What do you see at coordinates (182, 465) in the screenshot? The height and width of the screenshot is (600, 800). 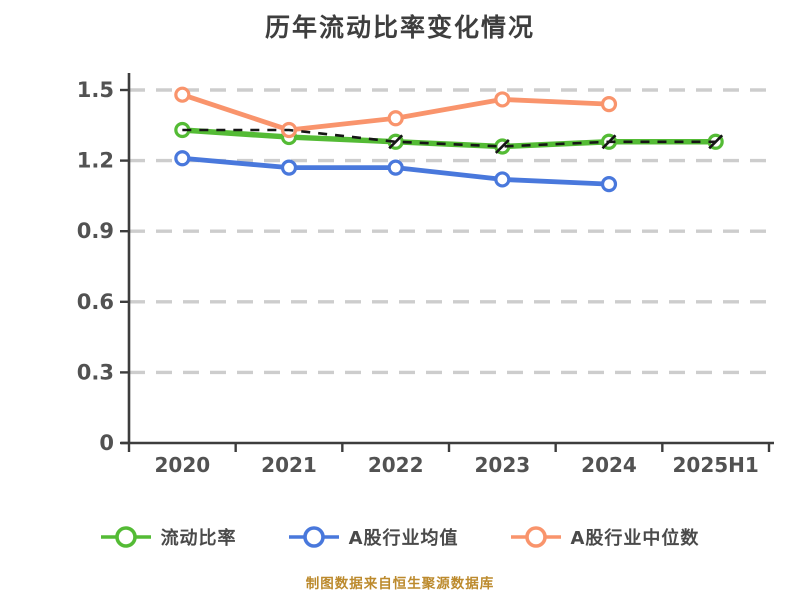 I see `x-category-label: 2020` at bounding box center [182, 465].